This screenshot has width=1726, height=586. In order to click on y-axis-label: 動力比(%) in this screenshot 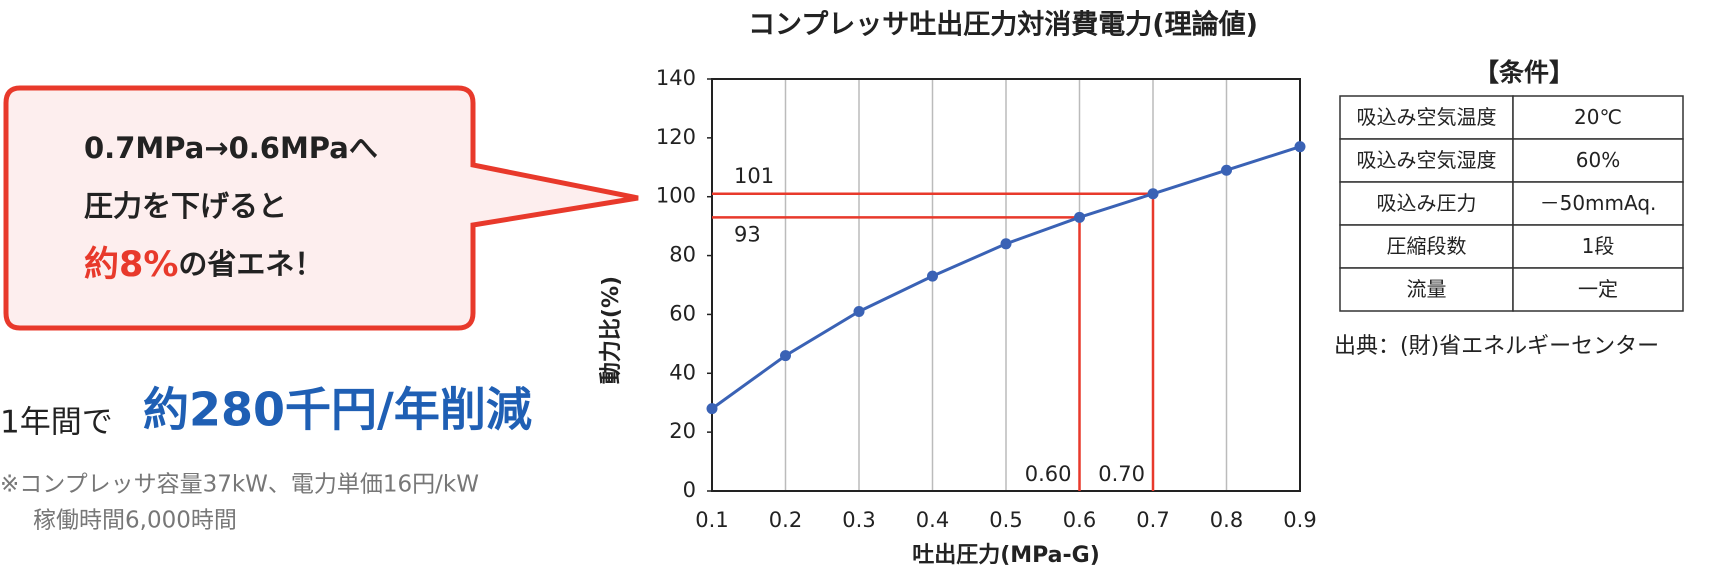, I will do `click(611, 330)`.